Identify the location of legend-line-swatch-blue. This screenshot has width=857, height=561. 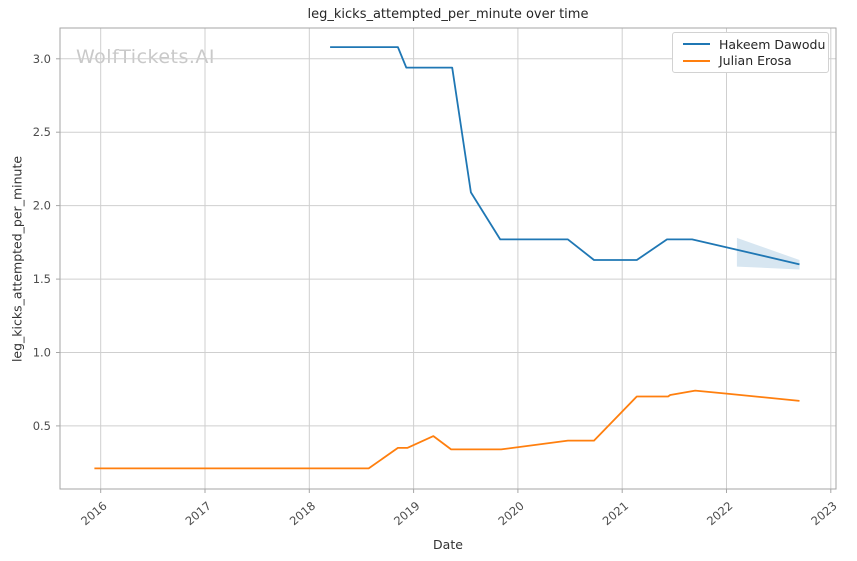
(696, 44).